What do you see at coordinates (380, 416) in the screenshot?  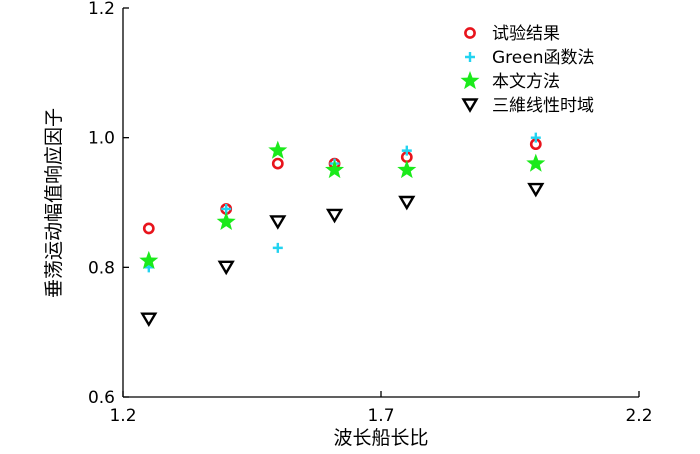 I see `x-tick-label: 1.7` at bounding box center [380, 416].